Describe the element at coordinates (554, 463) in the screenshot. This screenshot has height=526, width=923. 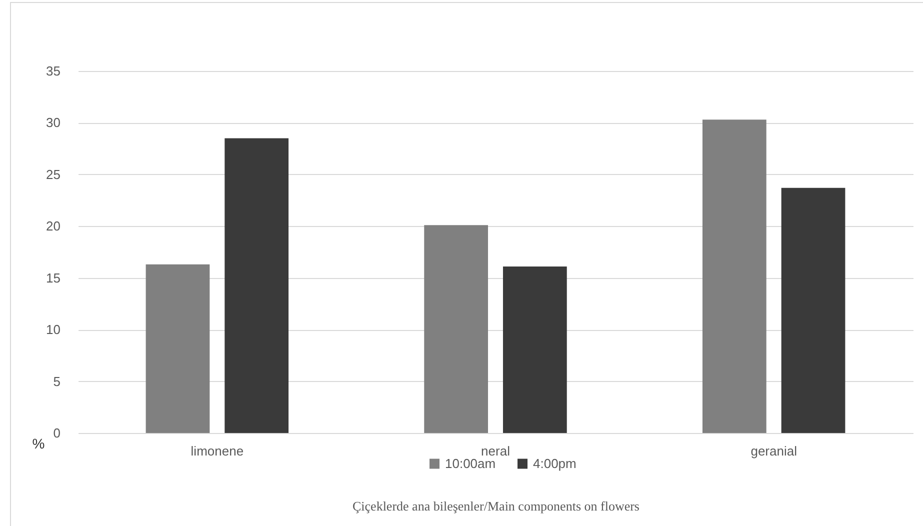
I see `legend-label: 4:00pm` at that location.